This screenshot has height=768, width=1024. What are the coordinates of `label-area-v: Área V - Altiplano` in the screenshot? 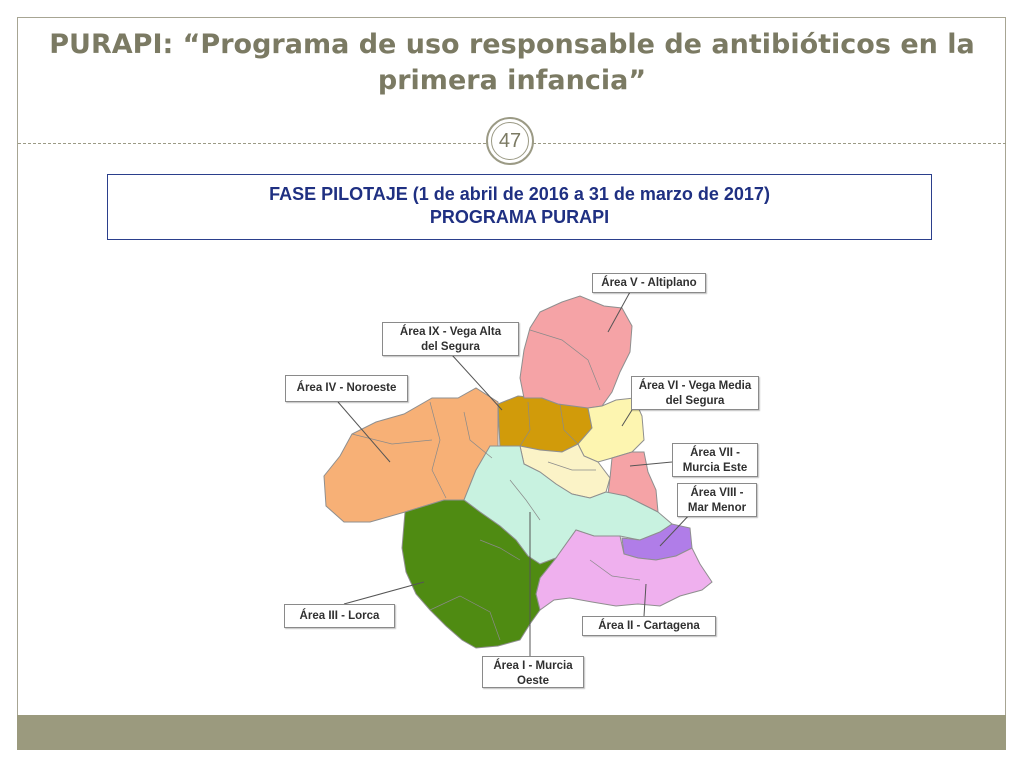 It's located at (649, 283).